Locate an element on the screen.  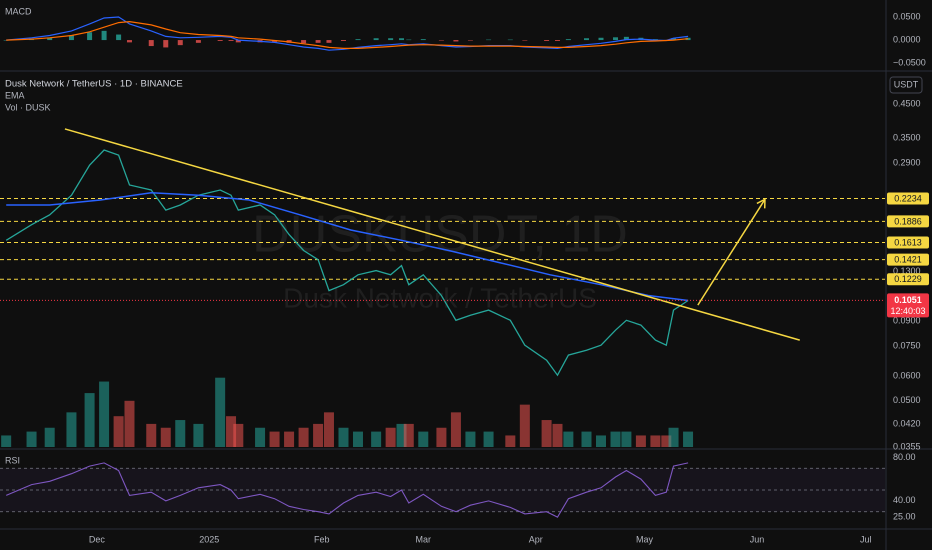
rsi-tick-label: 25.00 is located at coordinates (904, 517).